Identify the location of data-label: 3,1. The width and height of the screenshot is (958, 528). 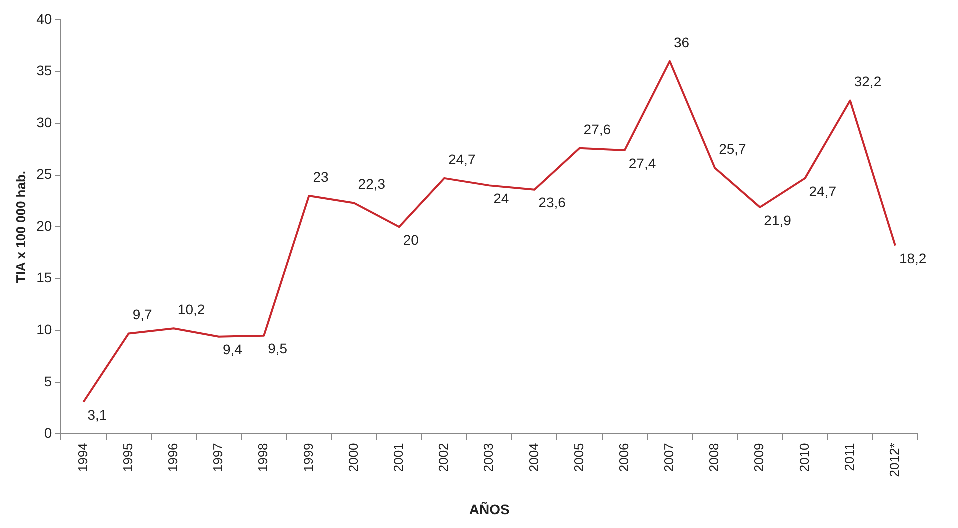
(98, 414).